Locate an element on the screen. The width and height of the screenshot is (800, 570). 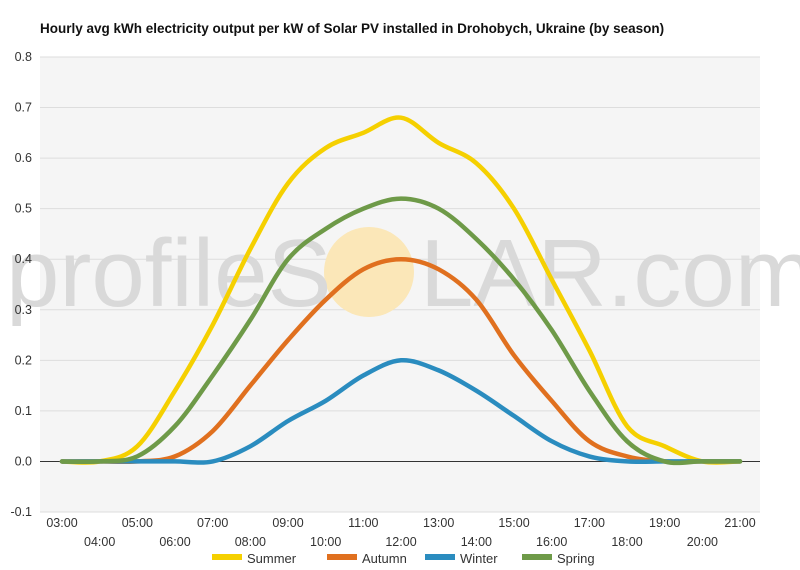
x-tick-label: 13:00 is located at coordinates (438, 523).